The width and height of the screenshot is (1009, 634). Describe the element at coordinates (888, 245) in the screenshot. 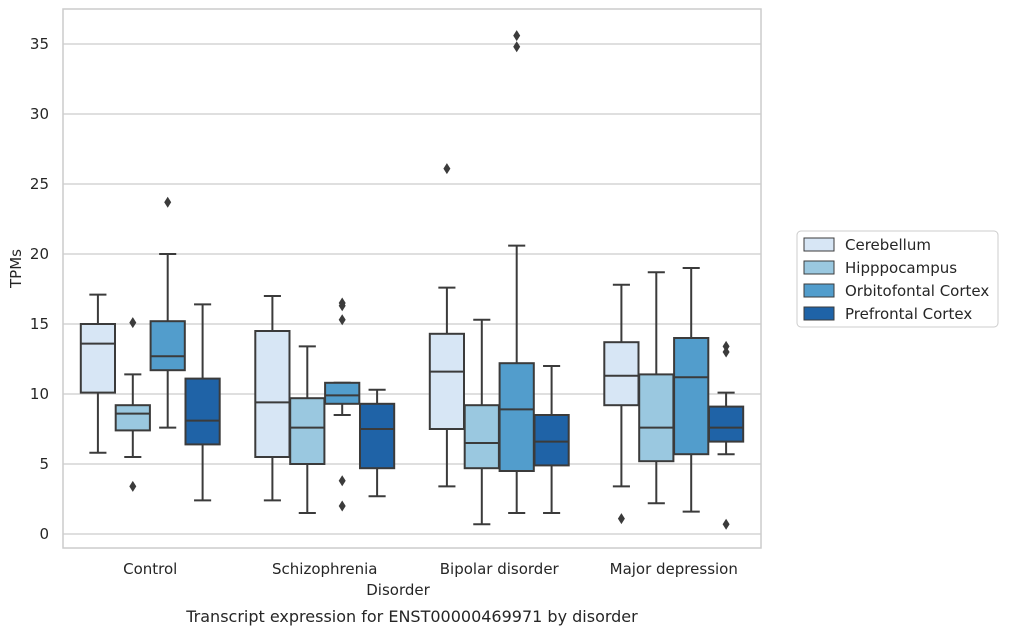

I see `legend-label: Cerebellum` at that location.